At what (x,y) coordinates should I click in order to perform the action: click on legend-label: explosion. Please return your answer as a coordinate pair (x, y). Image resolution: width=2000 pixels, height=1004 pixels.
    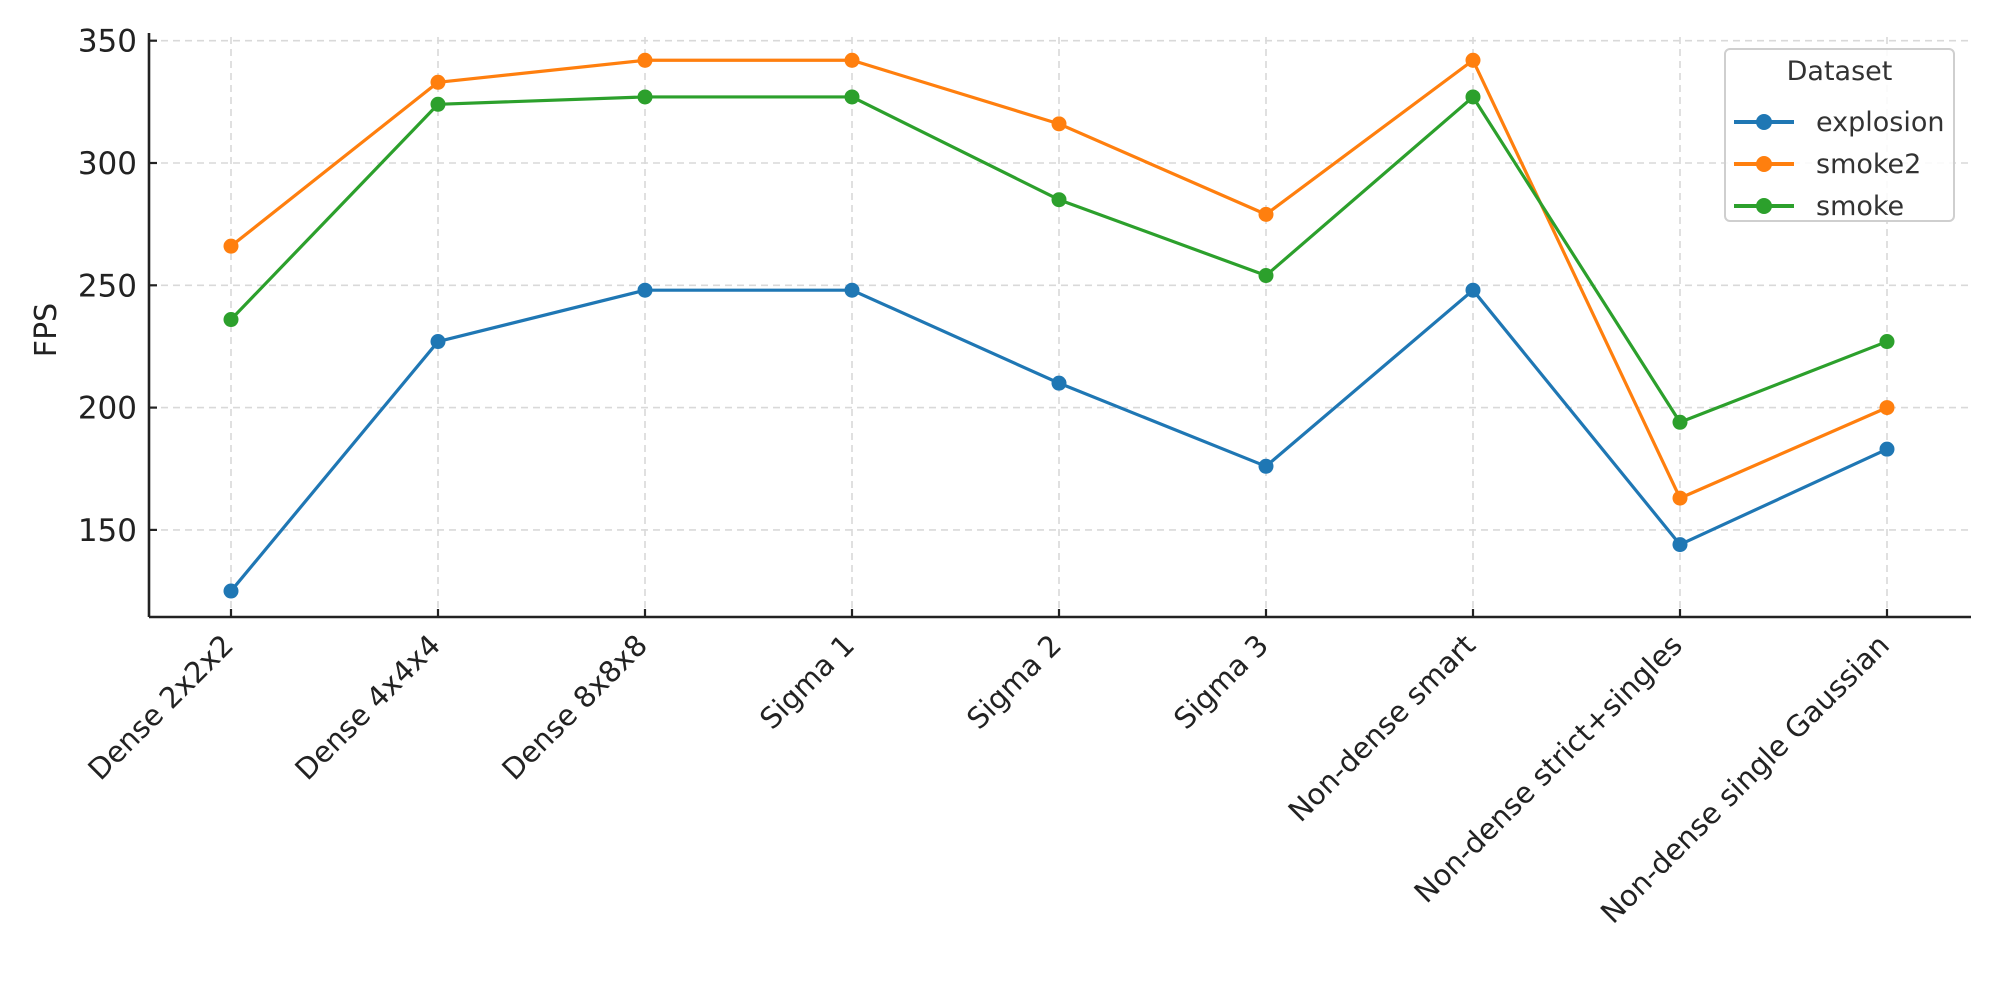
    Looking at the image, I should click on (1880, 122).